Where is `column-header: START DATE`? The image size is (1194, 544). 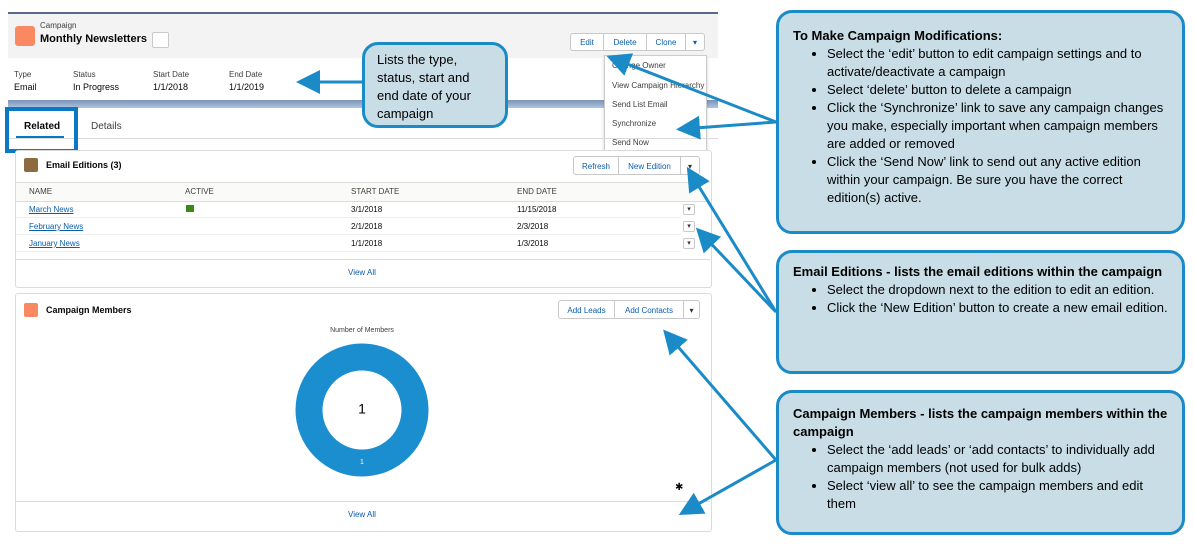
column-header: START DATE is located at coordinates (375, 191).